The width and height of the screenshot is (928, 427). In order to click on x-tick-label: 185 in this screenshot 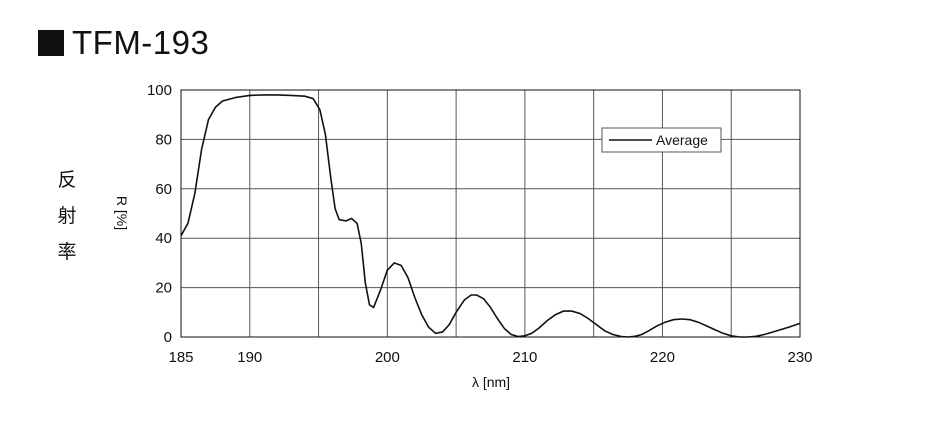, I will do `click(180, 357)`.